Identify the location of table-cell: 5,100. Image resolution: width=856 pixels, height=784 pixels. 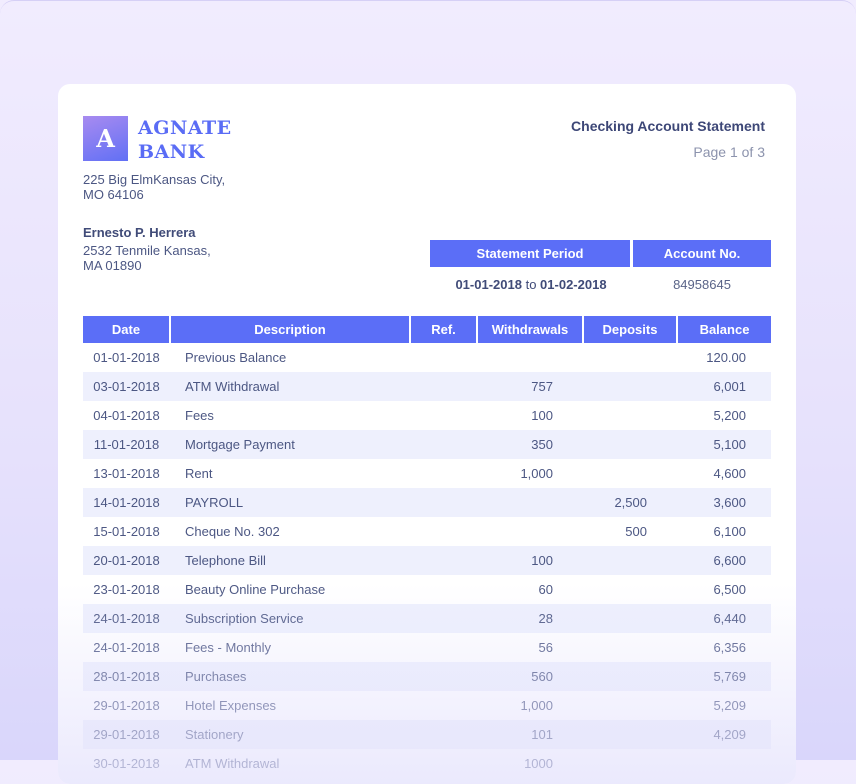
(724, 444).